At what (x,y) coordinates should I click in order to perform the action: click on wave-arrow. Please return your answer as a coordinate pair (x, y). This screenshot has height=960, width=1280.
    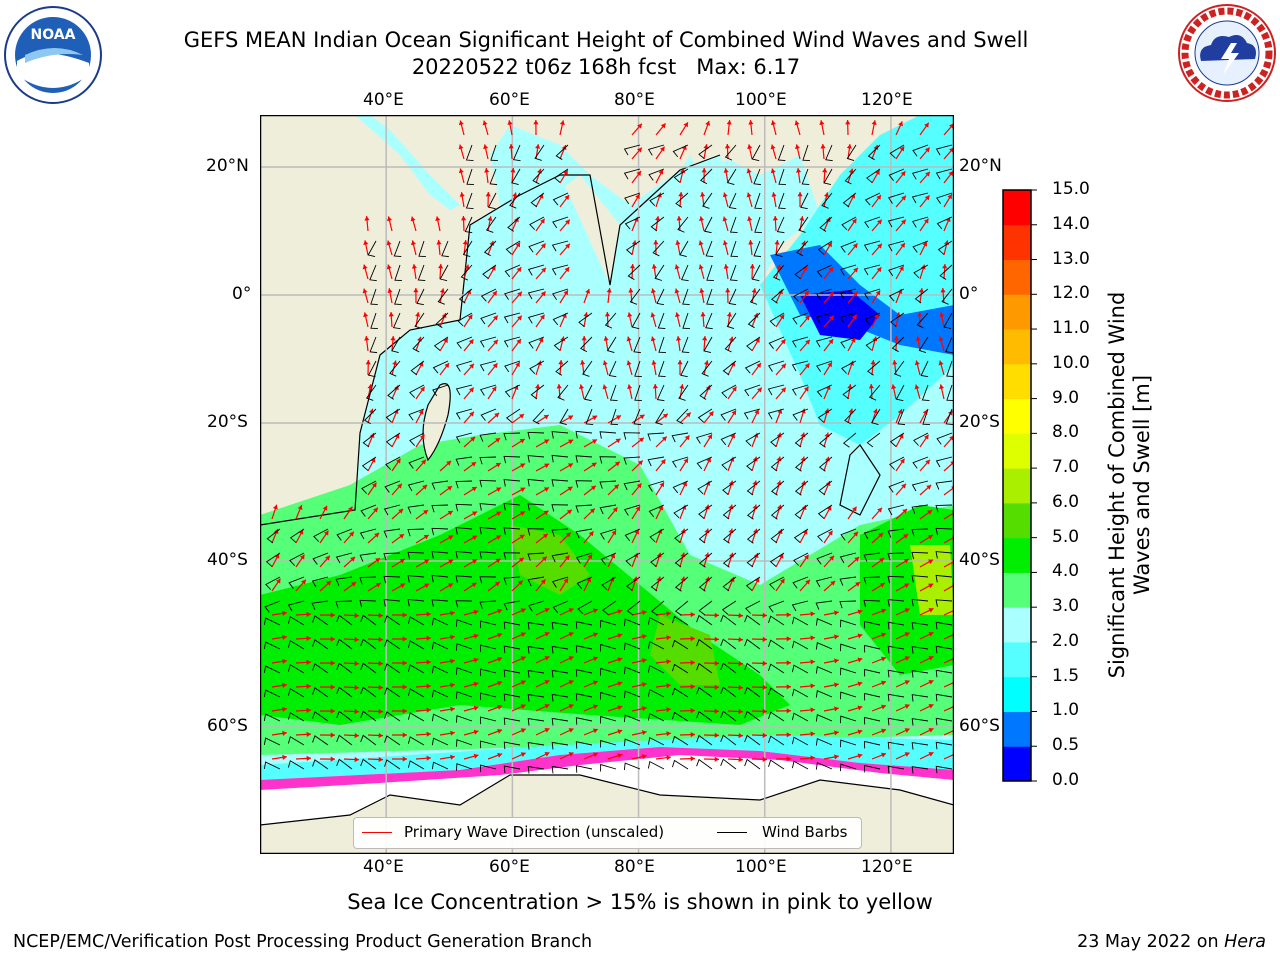
    Looking at the image, I should click on (948, 636).